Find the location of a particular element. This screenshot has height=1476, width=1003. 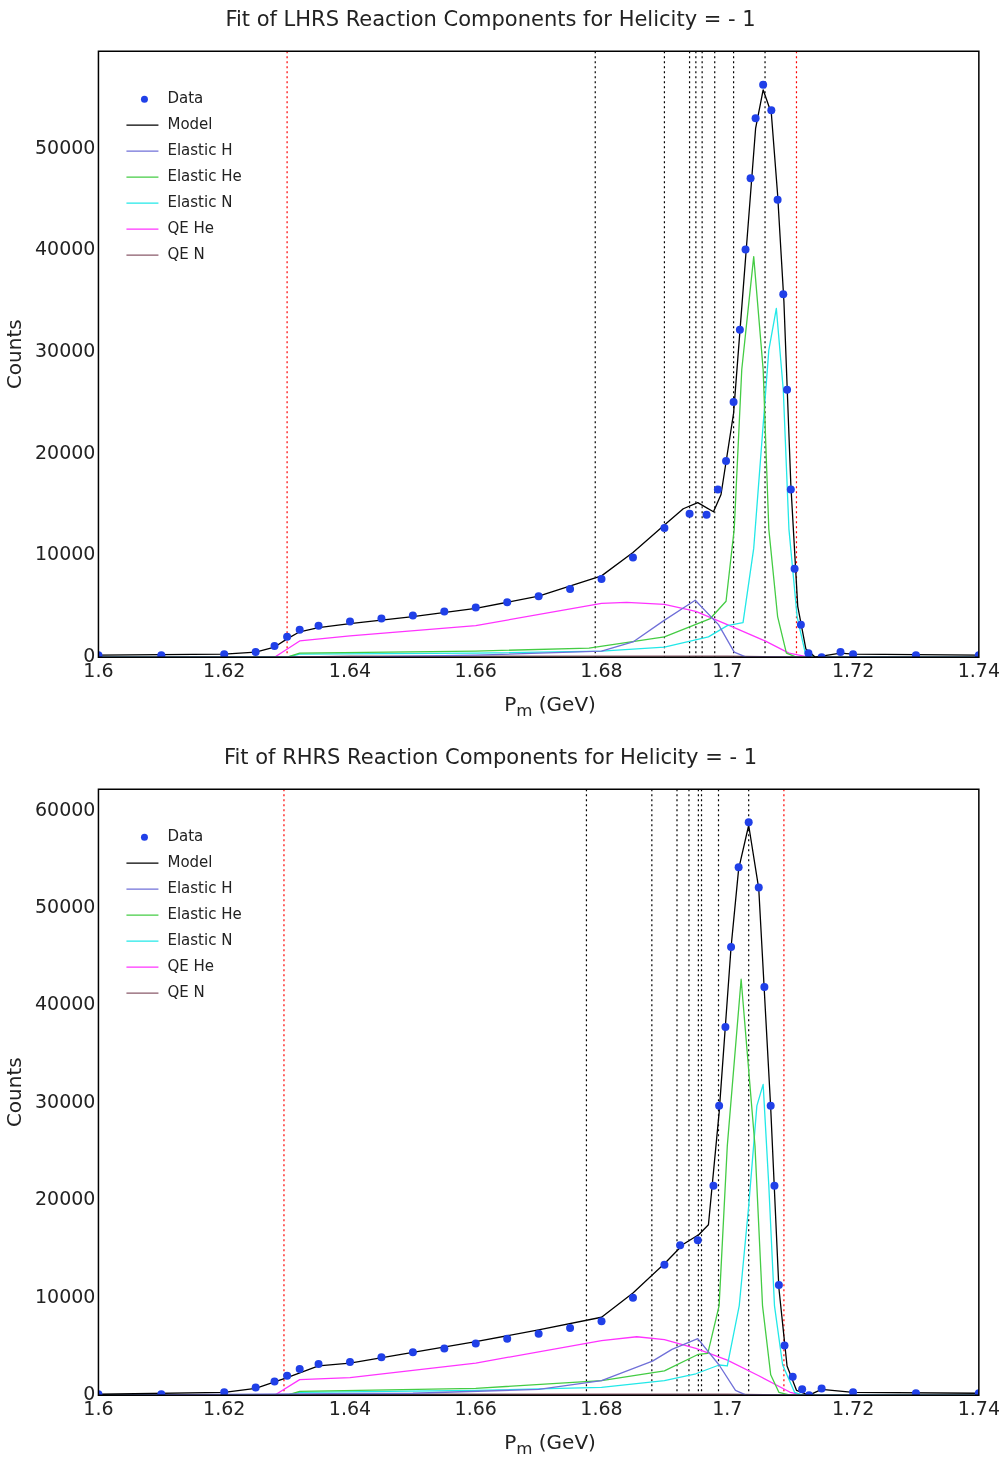

y-tick-label: 60000 is located at coordinates (65, 808).